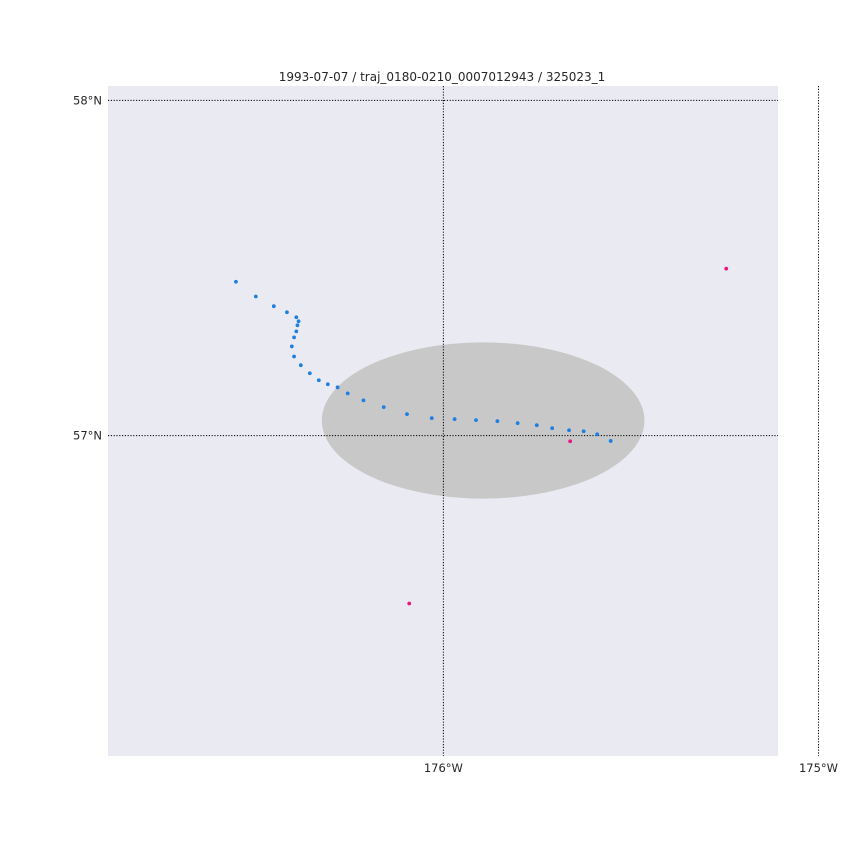 Image resolution: width=864 pixels, height=864 pixels. I want to click on uncertainty-ellipse, so click(483, 420).